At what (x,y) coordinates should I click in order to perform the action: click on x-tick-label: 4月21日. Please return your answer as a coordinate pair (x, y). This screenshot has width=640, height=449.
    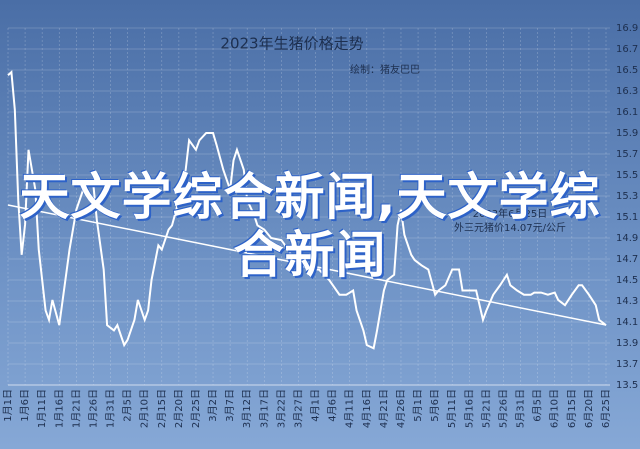
    Looking at the image, I should click on (384, 408).